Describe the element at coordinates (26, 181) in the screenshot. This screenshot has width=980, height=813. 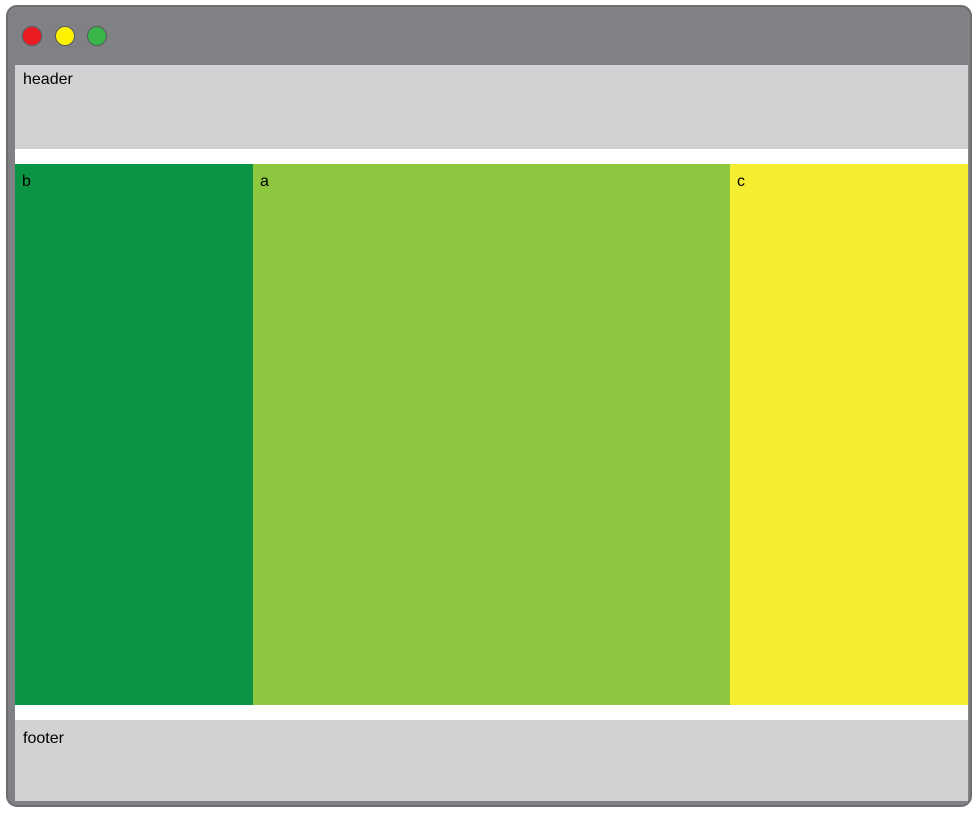
I see `panel-b-label: b` at that location.